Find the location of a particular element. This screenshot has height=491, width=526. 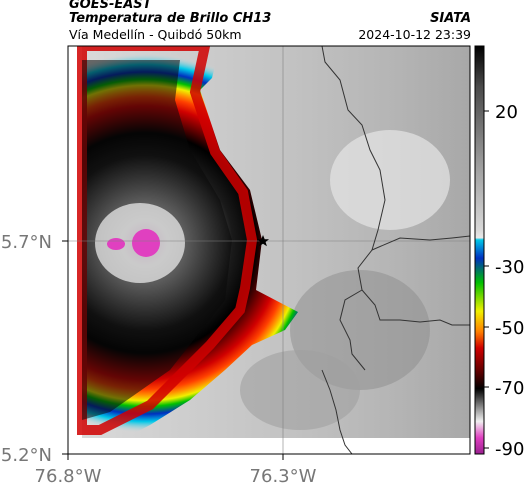

product-title: Temperatura de Brillo CH13 is located at coordinates (170, 18).